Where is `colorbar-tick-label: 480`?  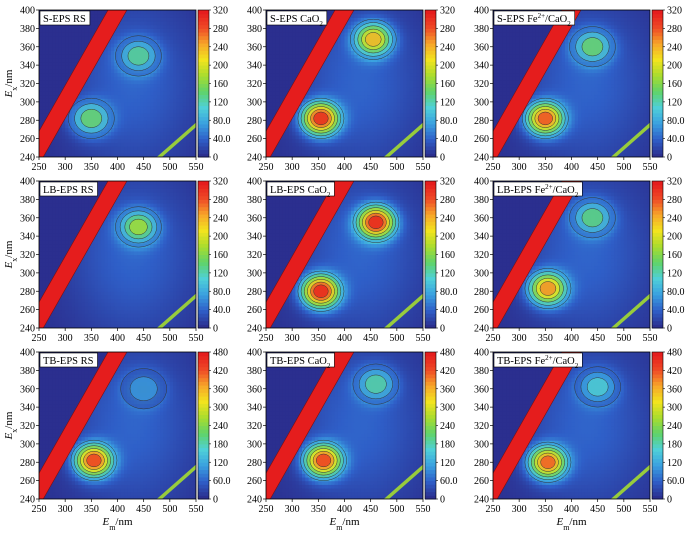 colorbar-tick-label: 480 is located at coordinates (674, 353).